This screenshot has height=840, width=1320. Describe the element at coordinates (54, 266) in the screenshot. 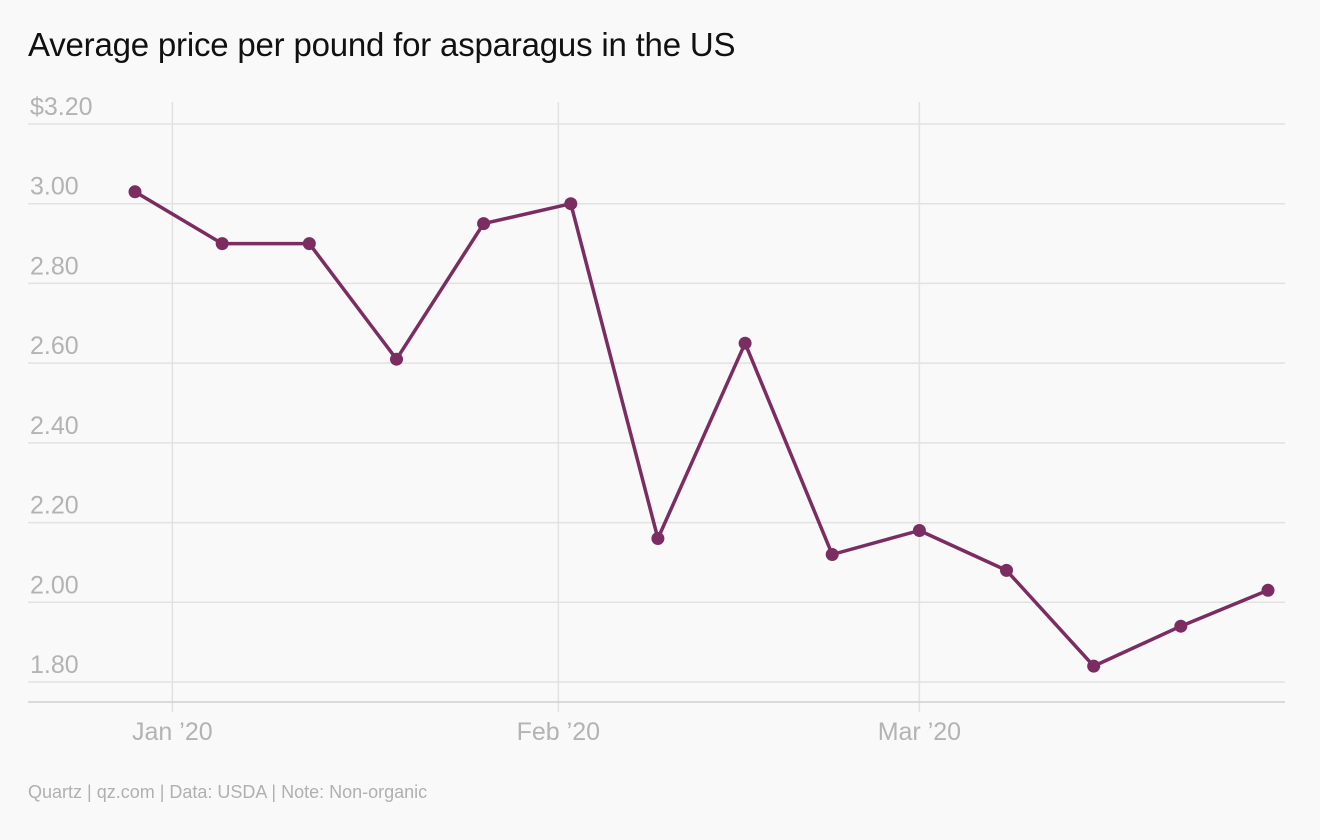

I see `y-tick-label: 2.80` at that location.